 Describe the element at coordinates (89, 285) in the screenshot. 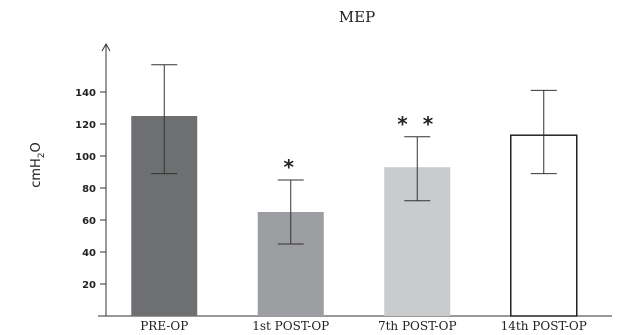

I see `y-tick-label: 20` at that location.